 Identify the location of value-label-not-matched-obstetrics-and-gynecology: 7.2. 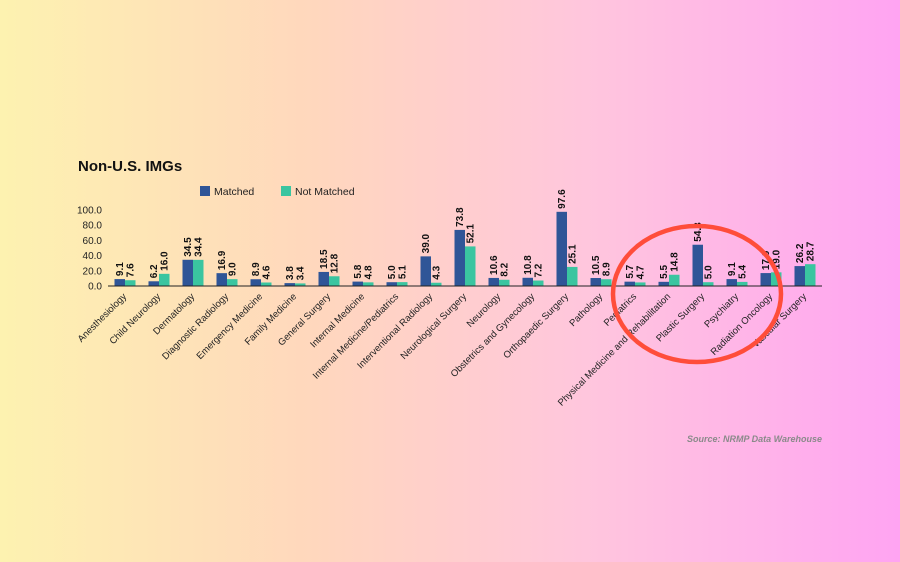
(539, 270).